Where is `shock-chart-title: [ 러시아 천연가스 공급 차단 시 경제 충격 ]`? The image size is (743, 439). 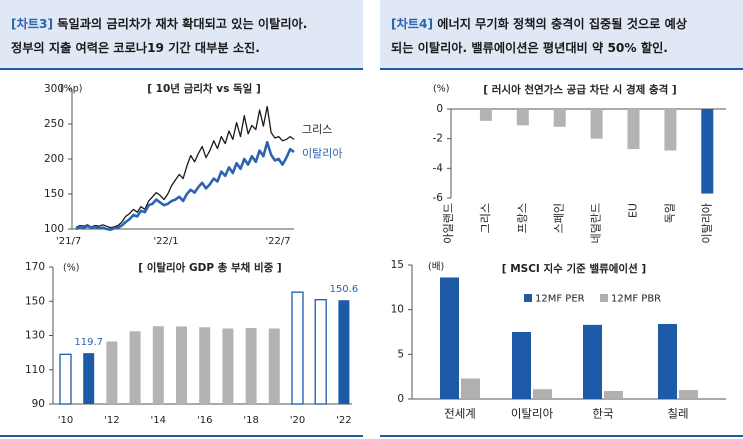 shock-chart-title: [ 러시아 천연가스 공급 차단 시 경제 충격 ] is located at coordinates (579, 89).